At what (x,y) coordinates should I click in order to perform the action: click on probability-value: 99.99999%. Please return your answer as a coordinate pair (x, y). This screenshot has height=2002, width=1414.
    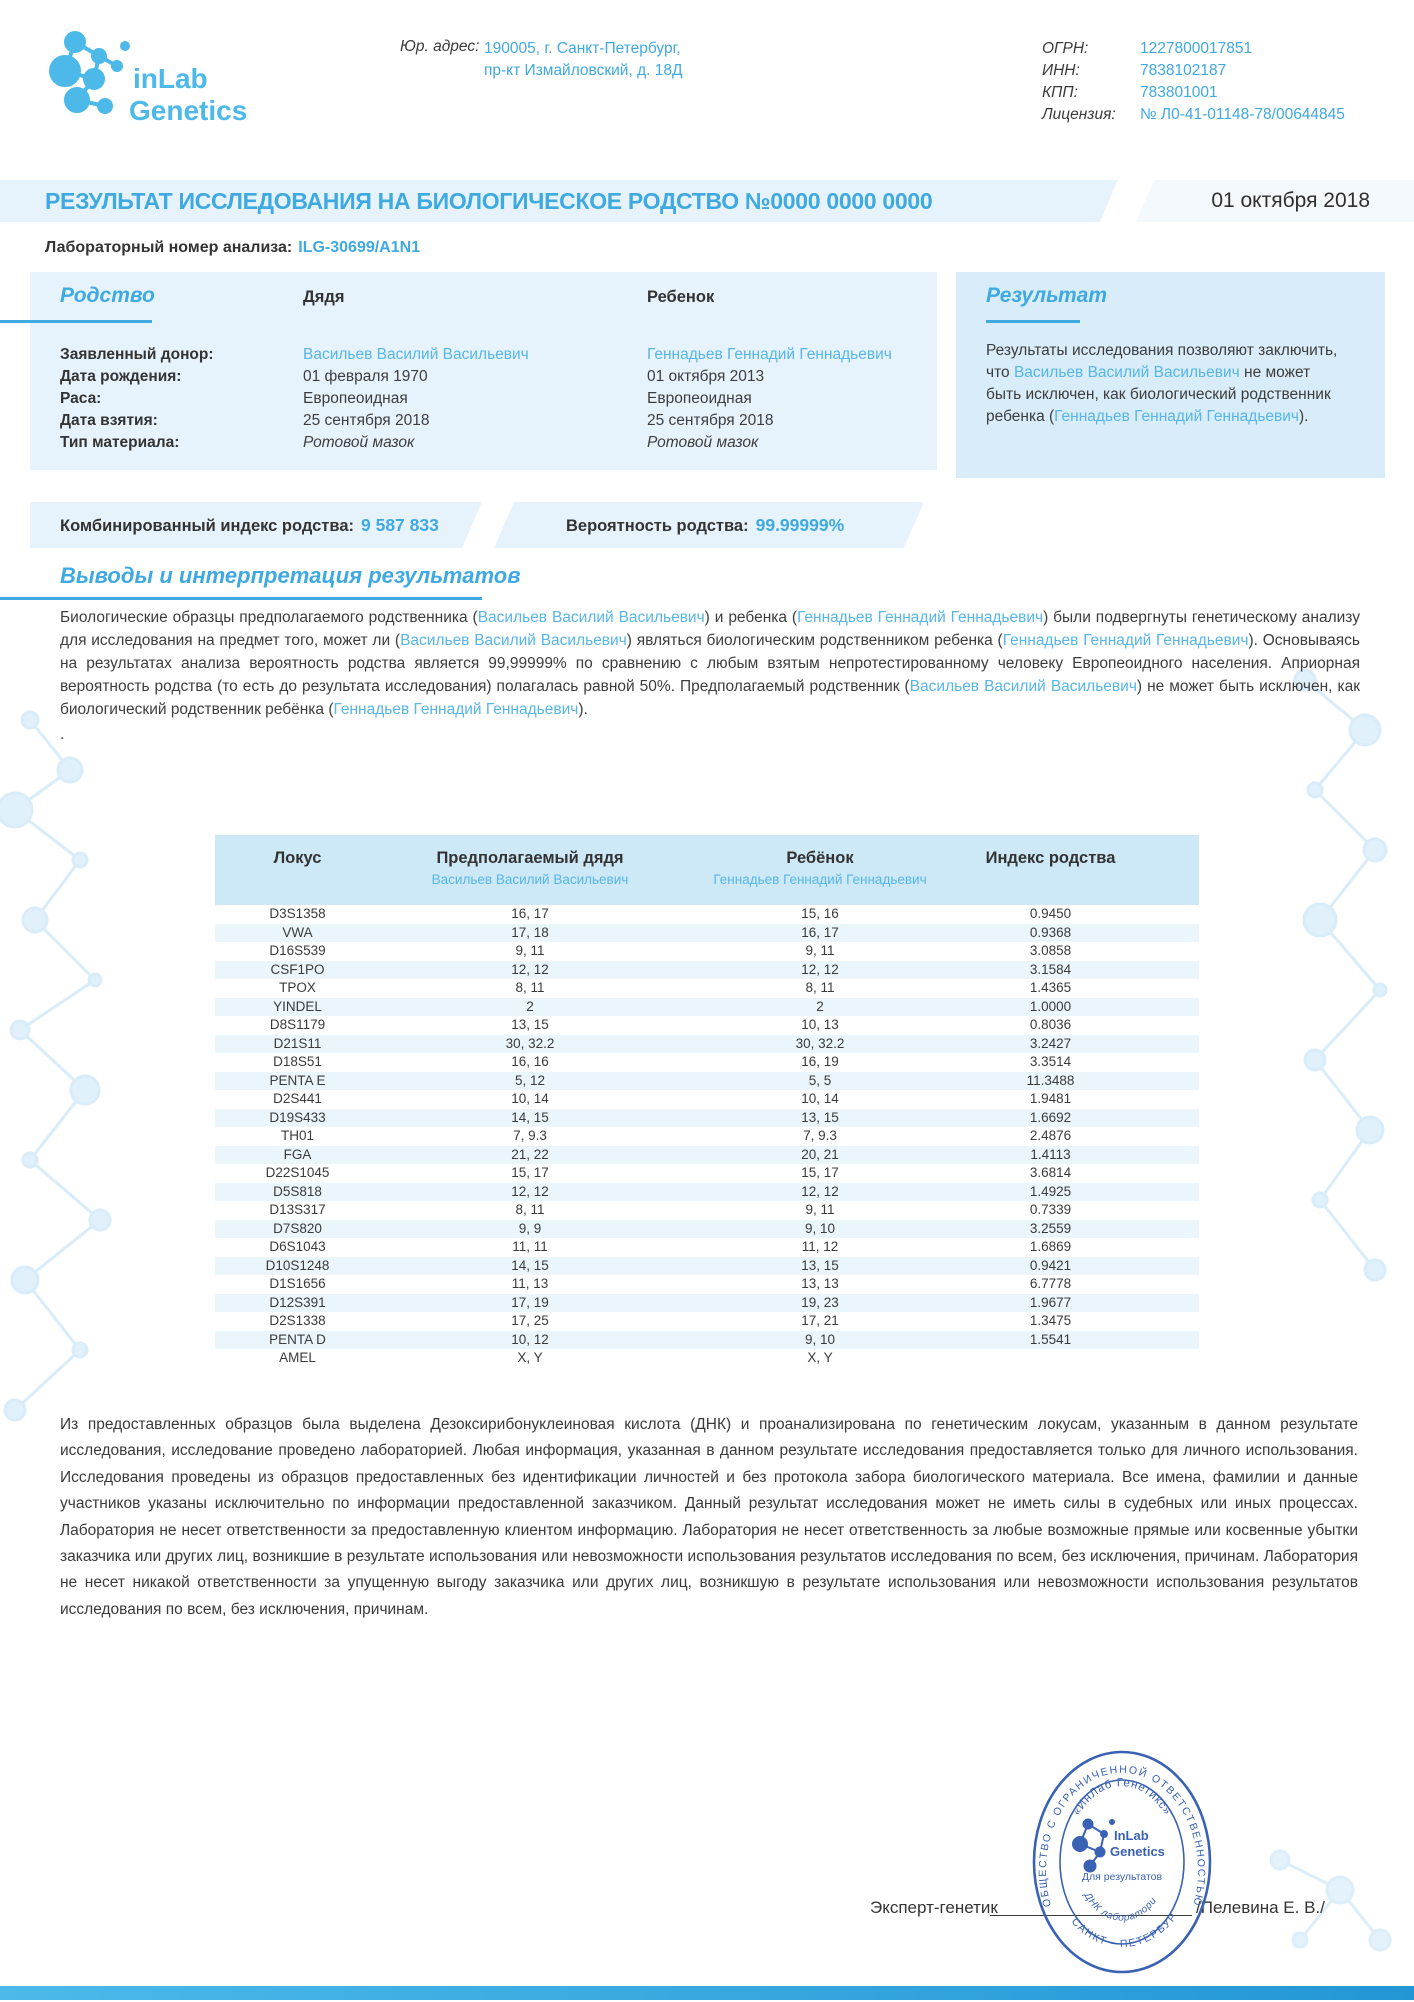
    Looking at the image, I should click on (800, 525).